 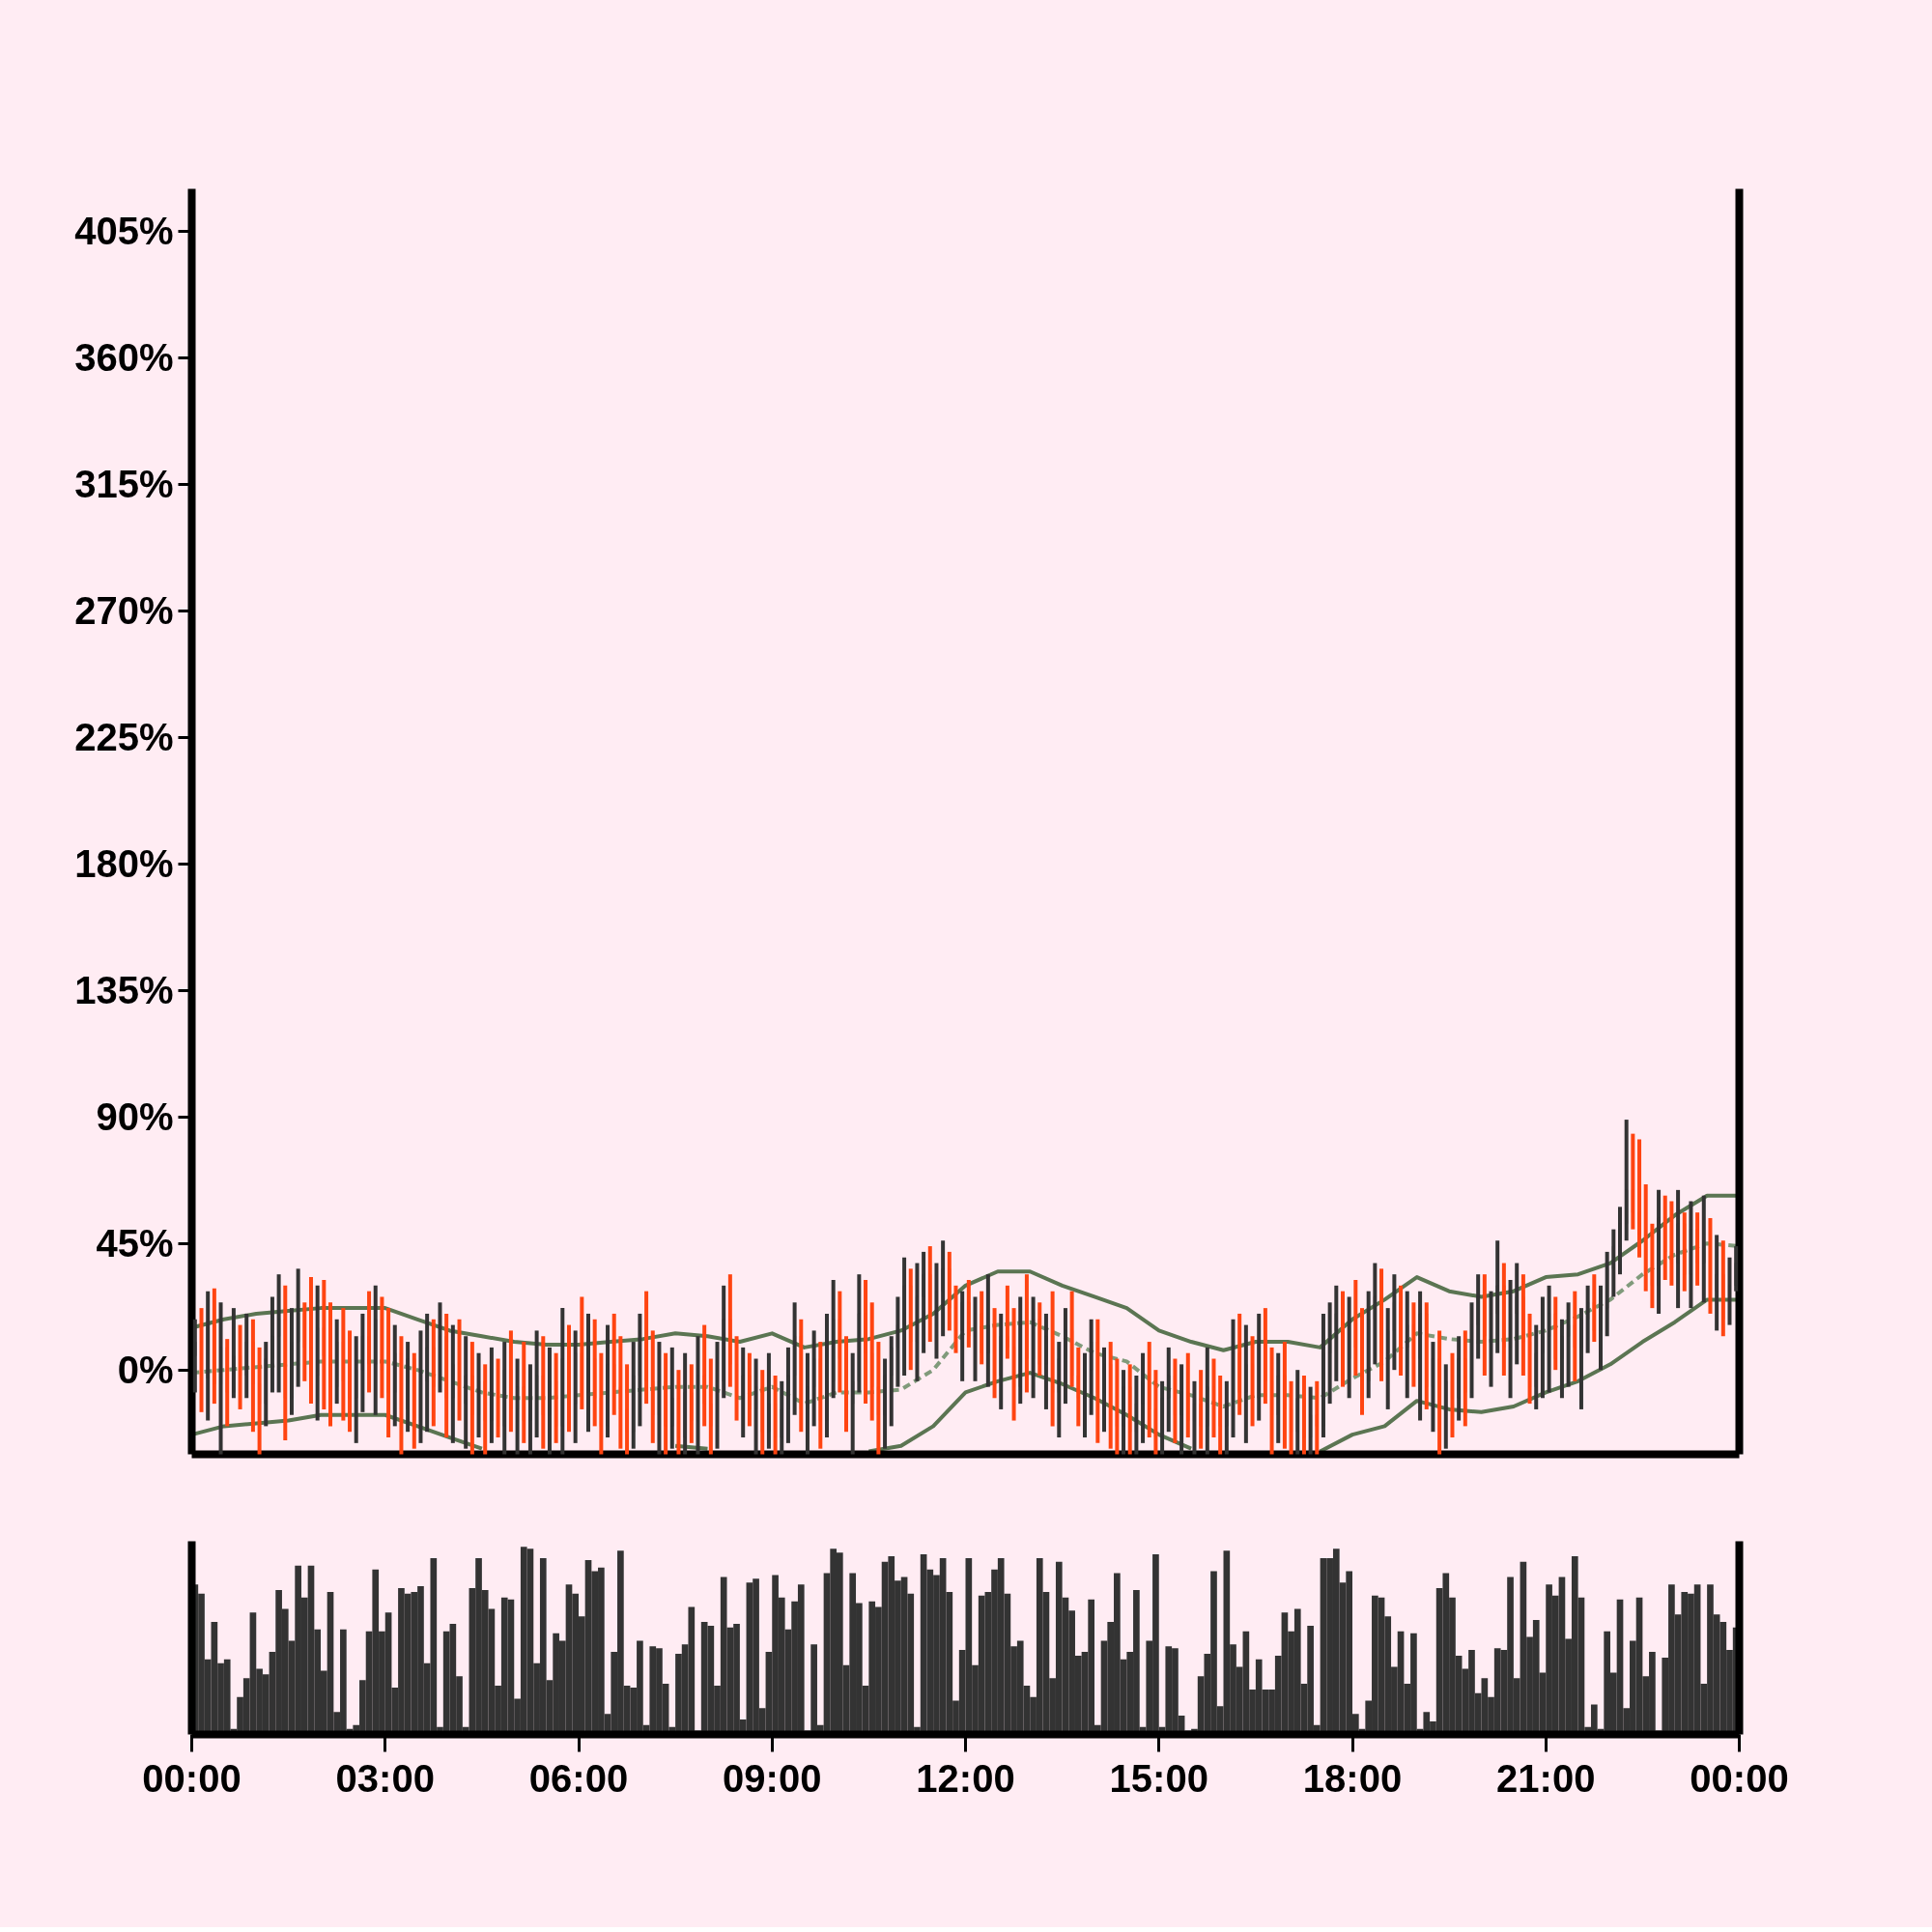 What do you see at coordinates (145, 1370) in the screenshot?
I see `y-tick-label: 0%` at bounding box center [145, 1370].